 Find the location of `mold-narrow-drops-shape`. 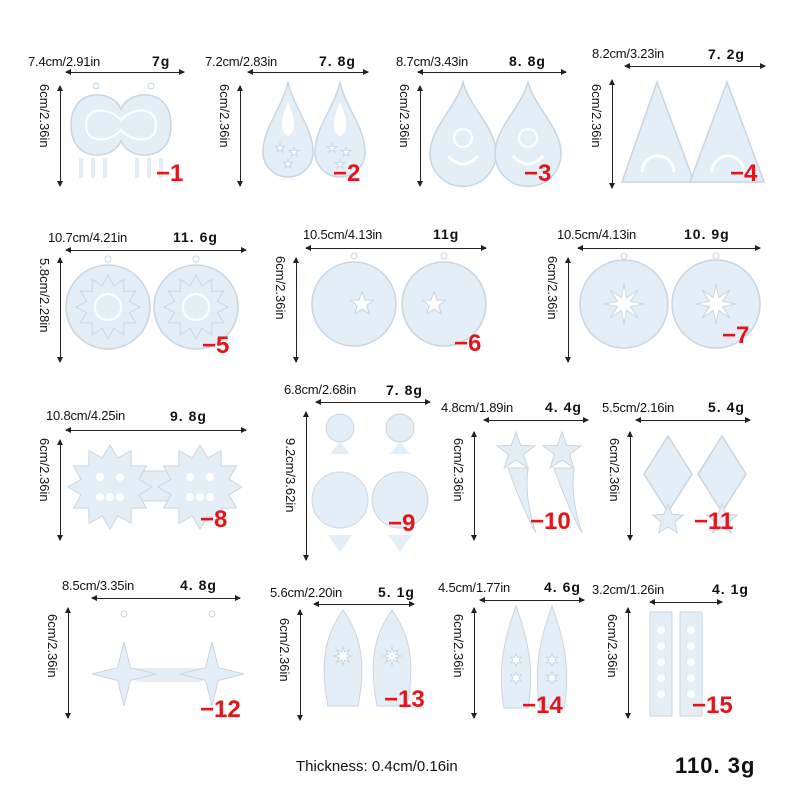

mold-narrow-drops-shape is located at coordinates (534, 656).